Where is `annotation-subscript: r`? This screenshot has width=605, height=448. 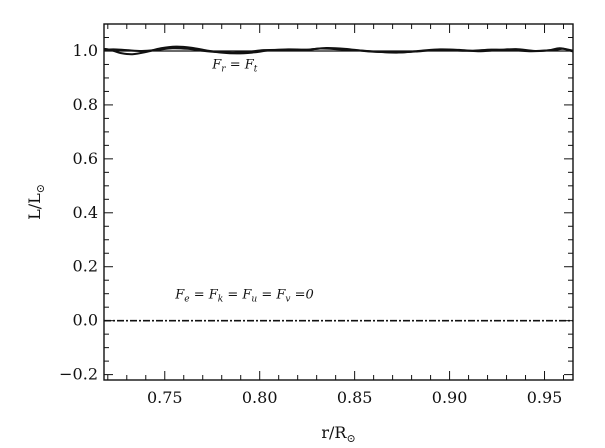 annotation-subscript: r is located at coordinates (223, 70).